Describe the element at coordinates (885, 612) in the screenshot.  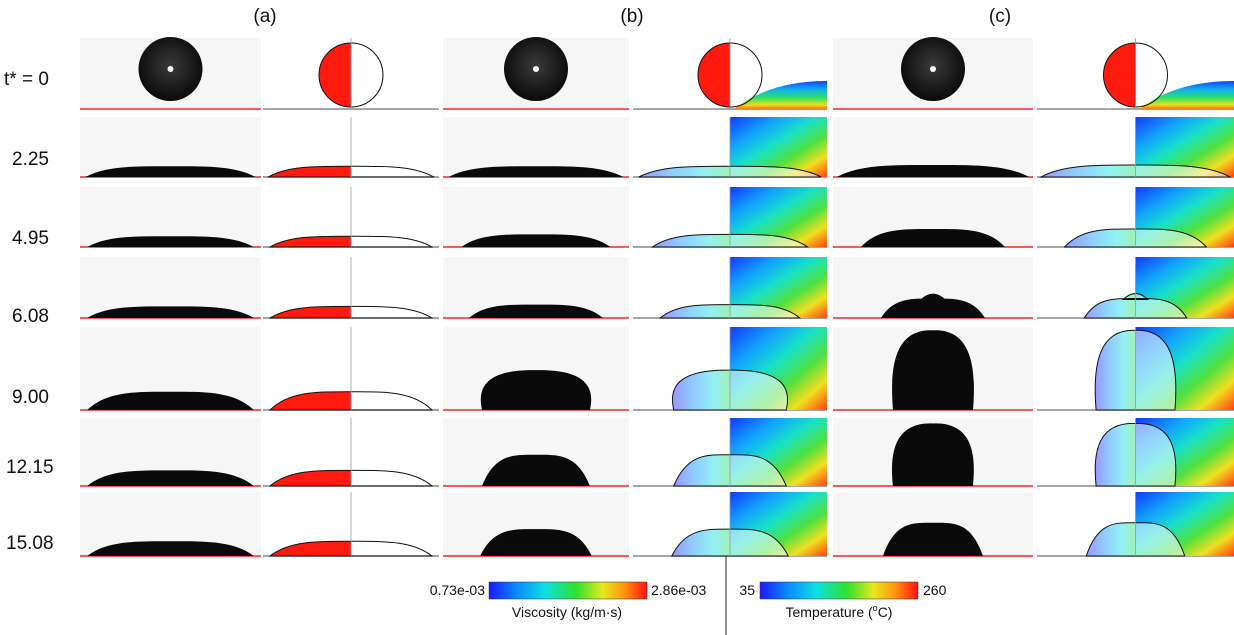
I see `temperature-unit: C)` at that location.